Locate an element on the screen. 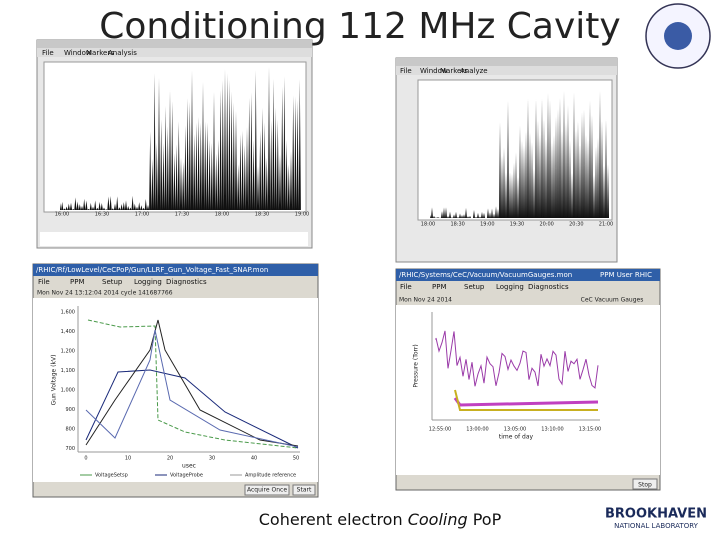 The image size is (720, 544). x-tick-label: 20 is located at coordinates (170, 459).